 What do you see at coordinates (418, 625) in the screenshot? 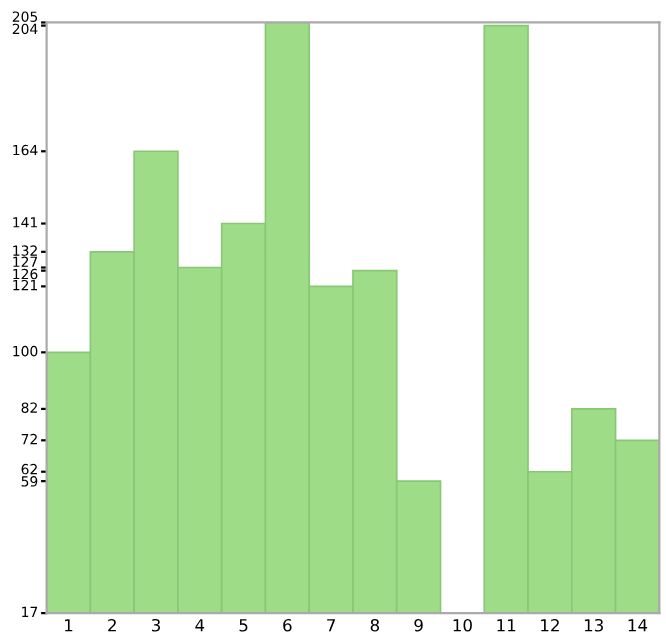
I see `x-tick-label: 9` at bounding box center [418, 625].